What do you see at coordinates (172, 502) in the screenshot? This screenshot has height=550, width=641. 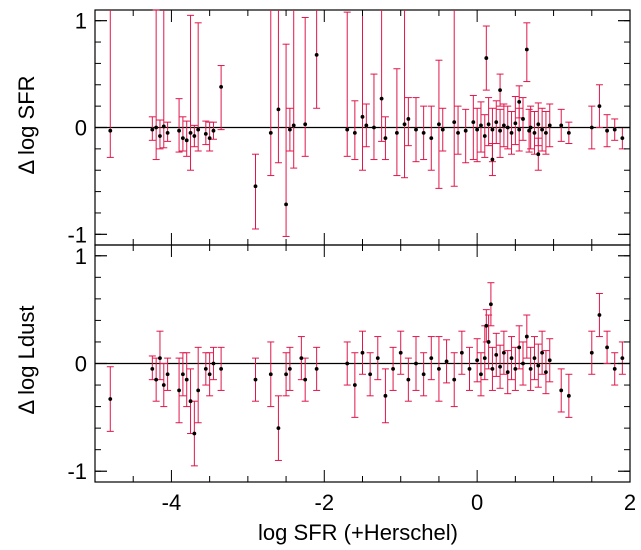 I see `x-tick-label: -4` at bounding box center [172, 502].